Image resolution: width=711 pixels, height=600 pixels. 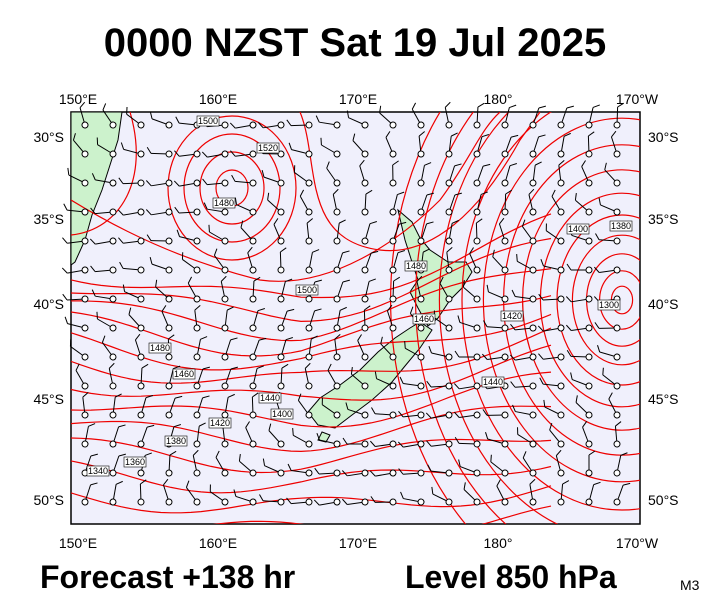 I want to click on contour-label: 1340, so click(x=98, y=471).